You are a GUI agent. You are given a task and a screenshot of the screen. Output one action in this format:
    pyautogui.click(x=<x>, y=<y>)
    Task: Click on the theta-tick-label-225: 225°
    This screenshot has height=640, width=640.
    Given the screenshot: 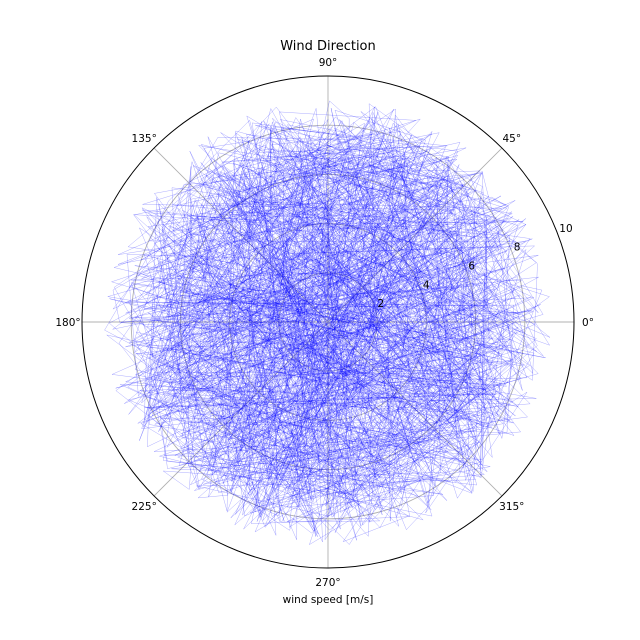 What is the action you would take?
    pyautogui.click(x=144, y=507)
    